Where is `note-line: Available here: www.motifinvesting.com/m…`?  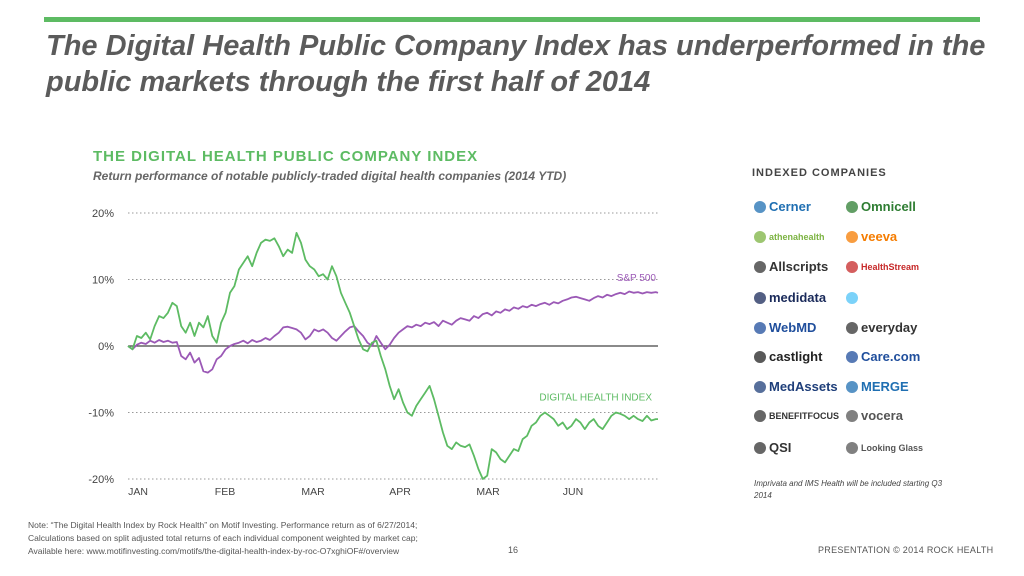
note-line: Available here: www.motifinvesting.com/m… is located at coordinates (214, 551).